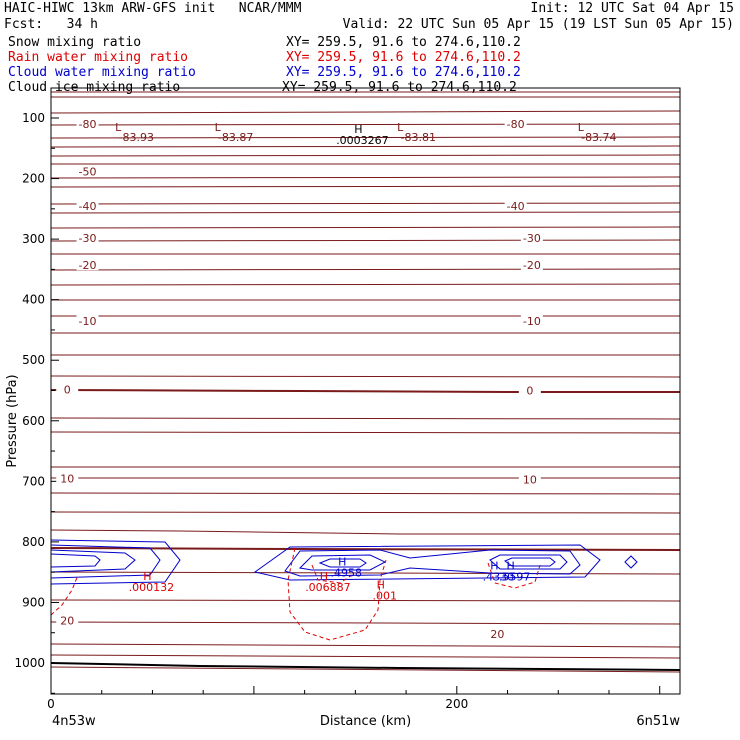 The width and height of the screenshot is (740, 740). What do you see at coordinates (98, 57) in the screenshot?
I see `field-name-rain: Rain water mixing ratio` at bounding box center [98, 57].